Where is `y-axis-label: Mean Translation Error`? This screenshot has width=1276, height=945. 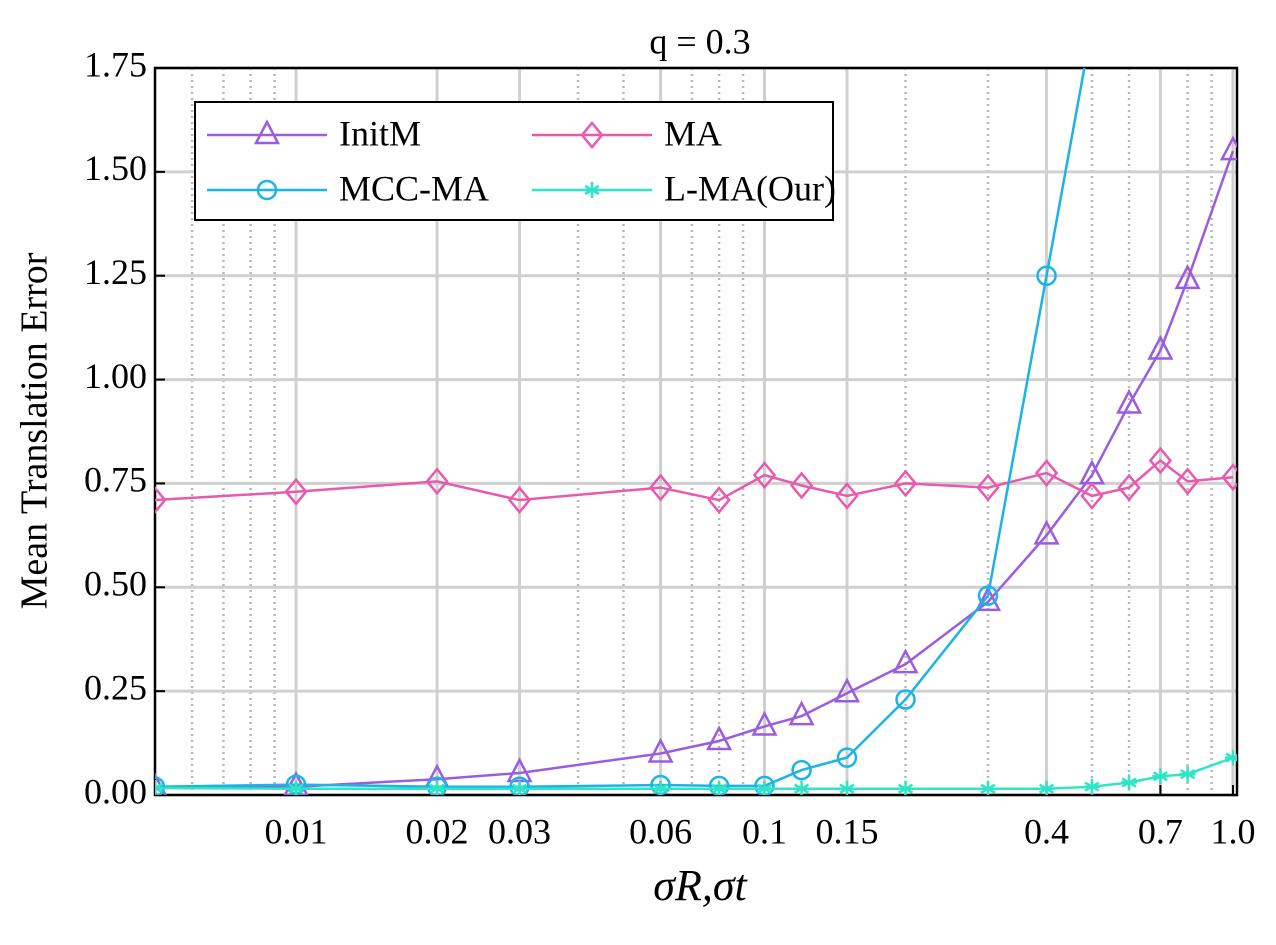
y-axis-label: Mean Translation Error is located at coordinates (35, 430).